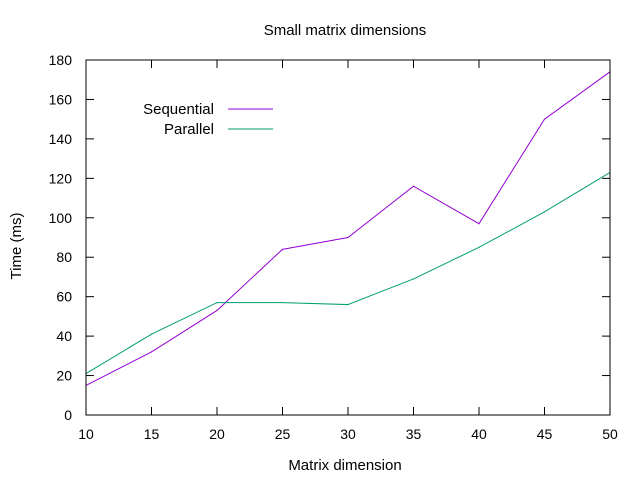 The height and width of the screenshot is (480, 640). I want to click on x-tick-label: 20, so click(217, 434).